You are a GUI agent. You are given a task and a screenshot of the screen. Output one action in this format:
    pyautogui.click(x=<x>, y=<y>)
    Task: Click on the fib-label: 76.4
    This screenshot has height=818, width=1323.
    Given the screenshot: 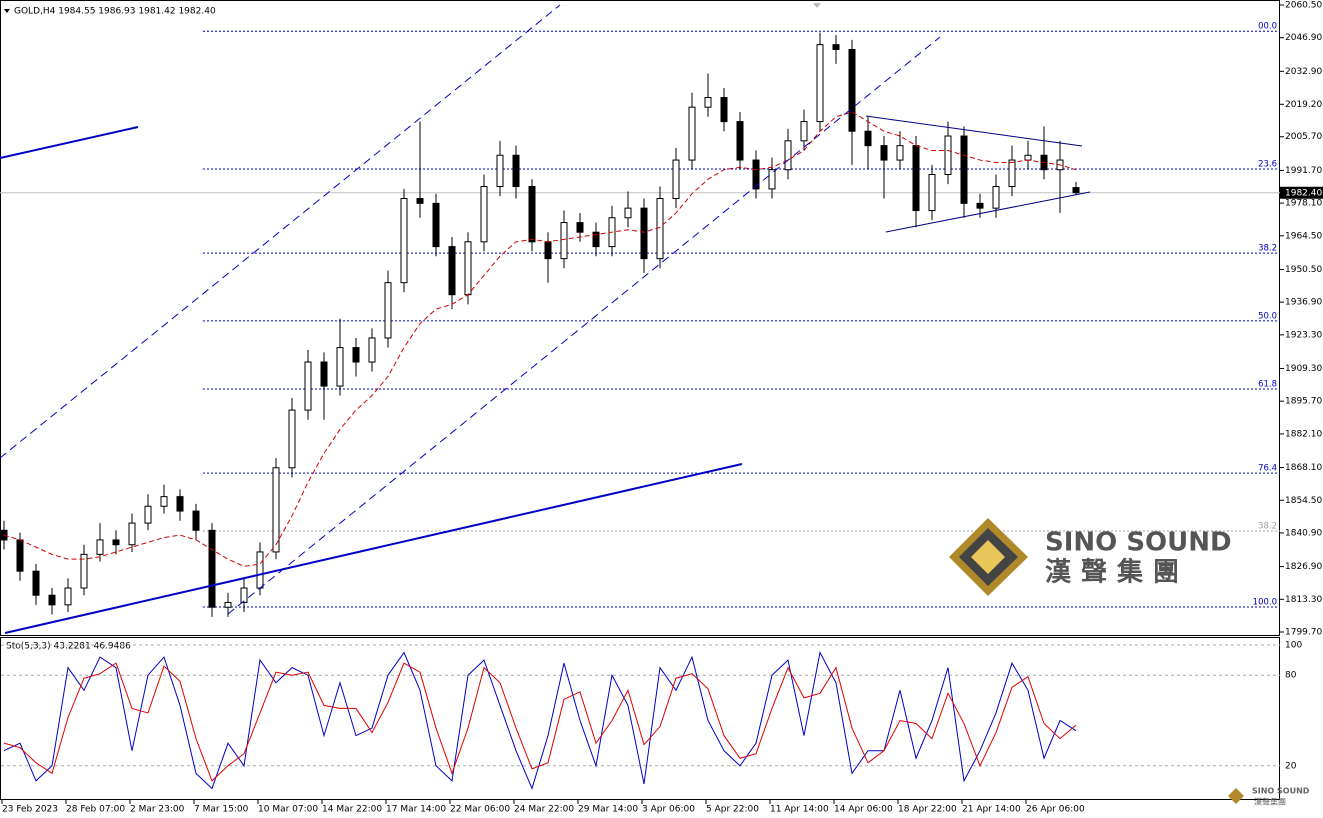 What is the action you would take?
    pyautogui.click(x=1267, y=469)
    